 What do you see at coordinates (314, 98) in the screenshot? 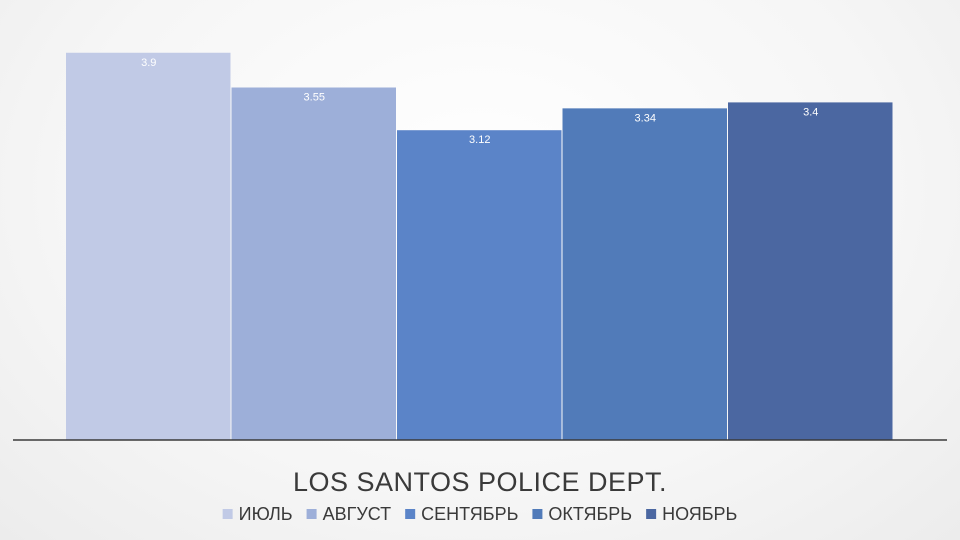
I see `bar-value-label-2: 3.55` at bounding box center [314, 98].